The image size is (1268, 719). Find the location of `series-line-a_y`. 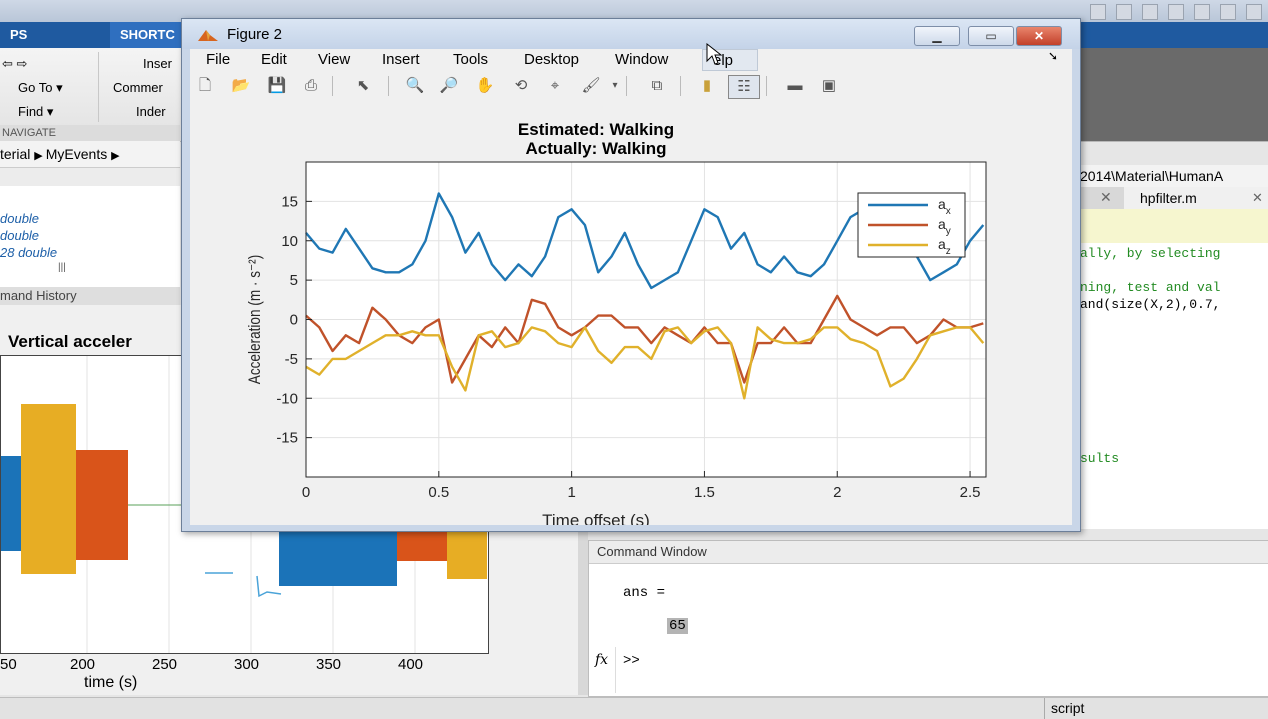

series-line-a_y is located at coordinates (644, 339).